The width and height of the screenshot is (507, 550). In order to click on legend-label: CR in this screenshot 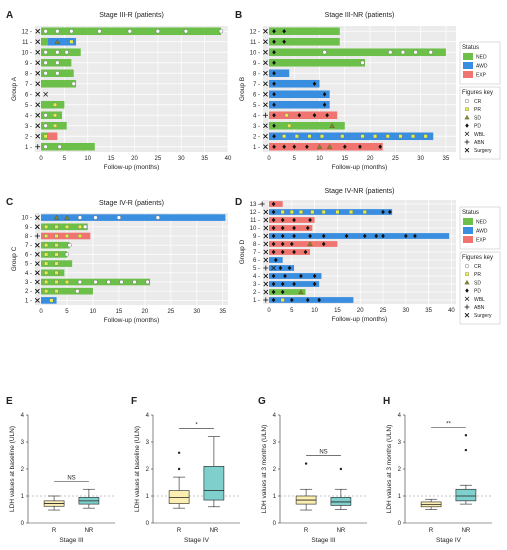, I will do `click(478, 267)`.